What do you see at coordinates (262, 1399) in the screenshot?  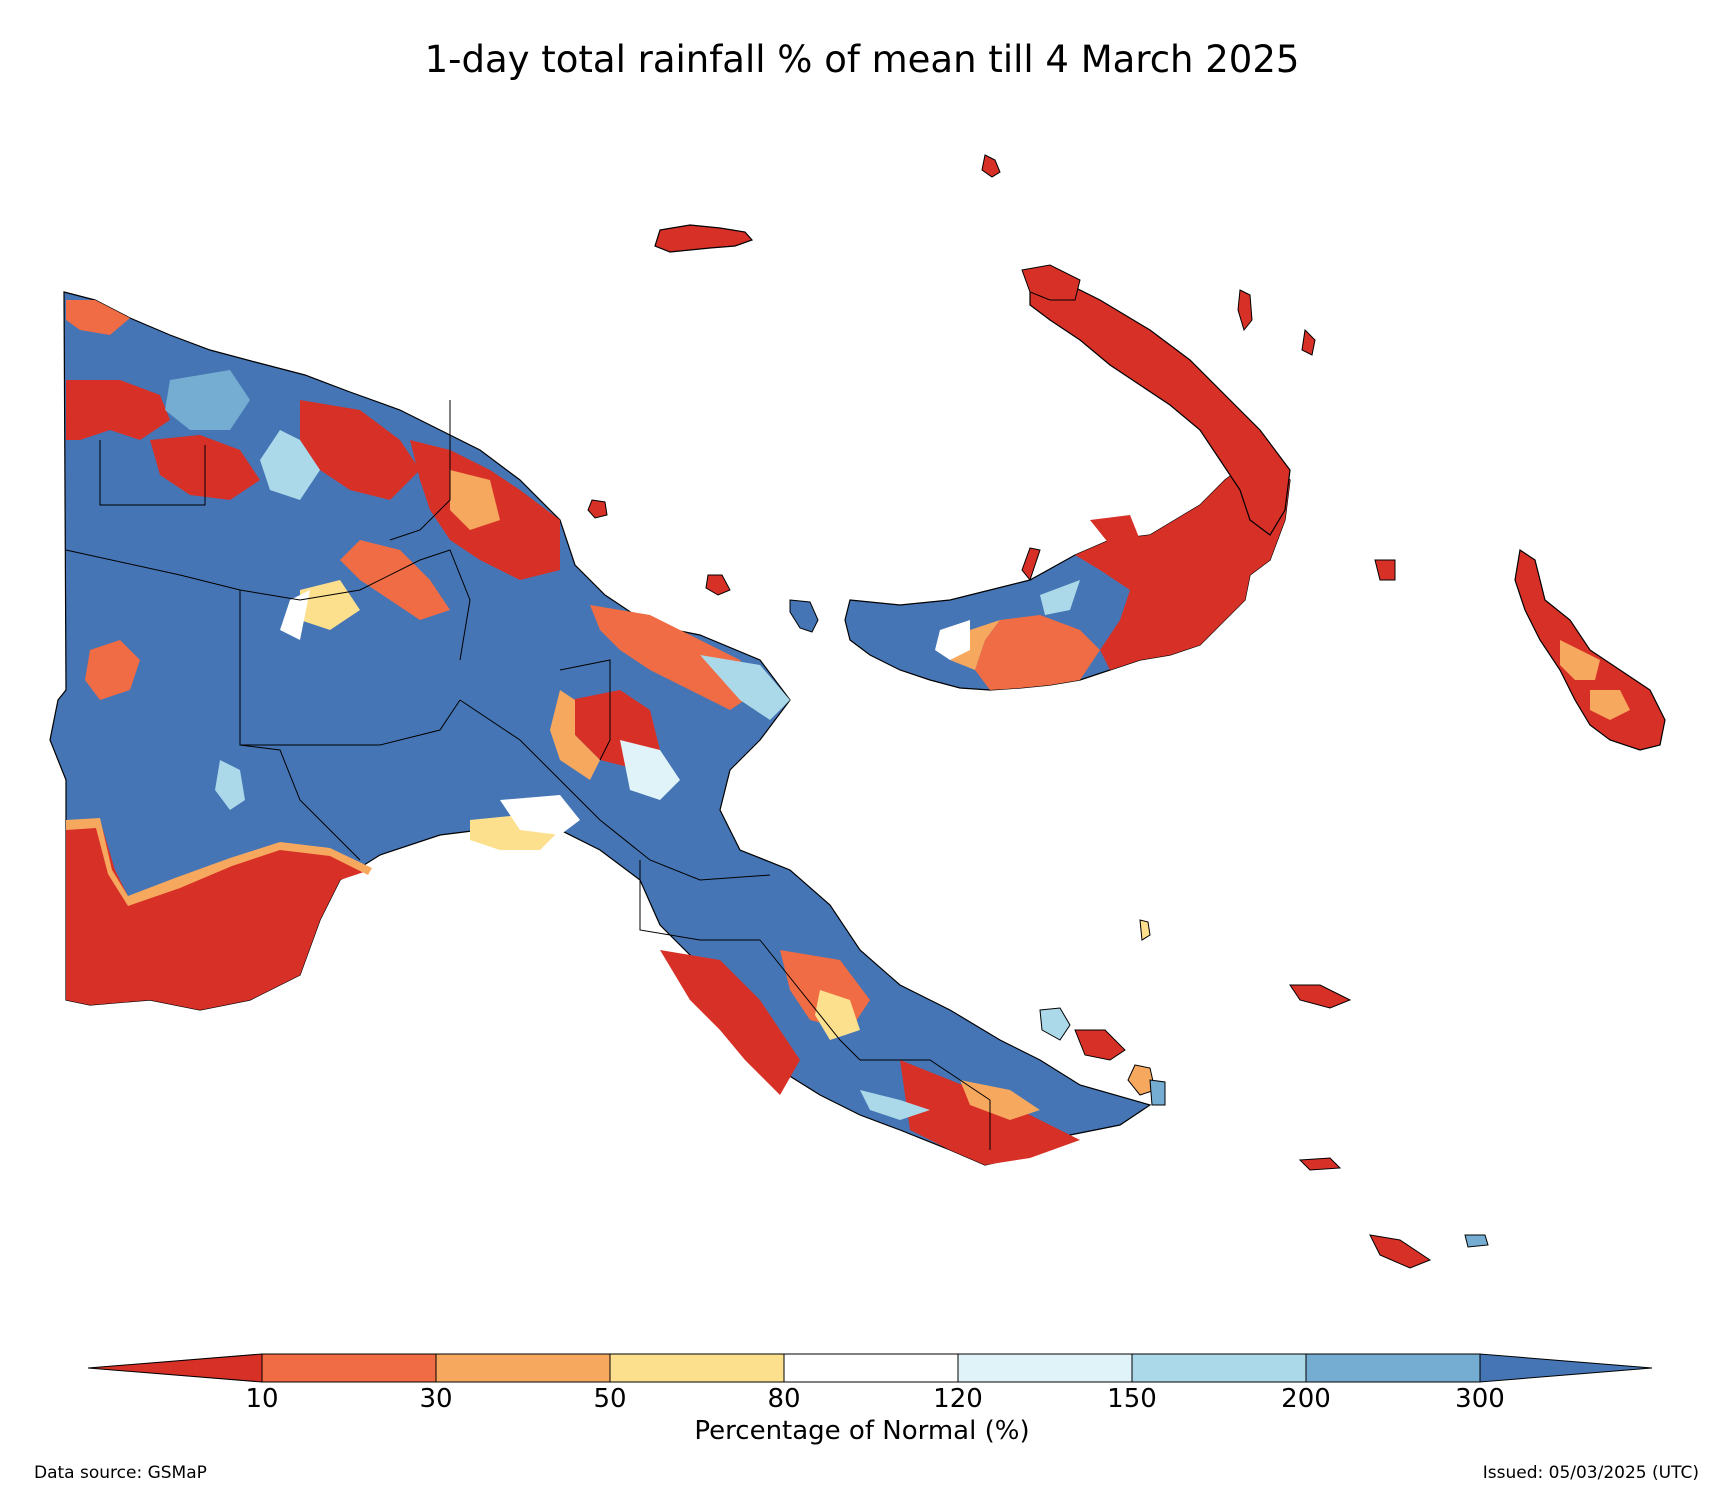 I see `colorbar-tick-label: 10` at bounding box center [262, 1399].